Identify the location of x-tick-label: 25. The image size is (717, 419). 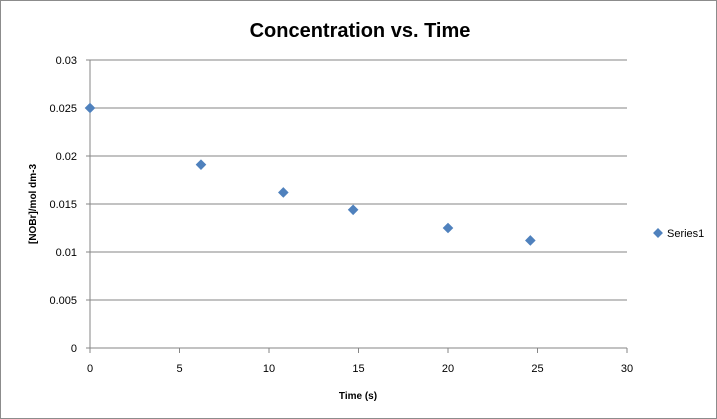
(537, 369).